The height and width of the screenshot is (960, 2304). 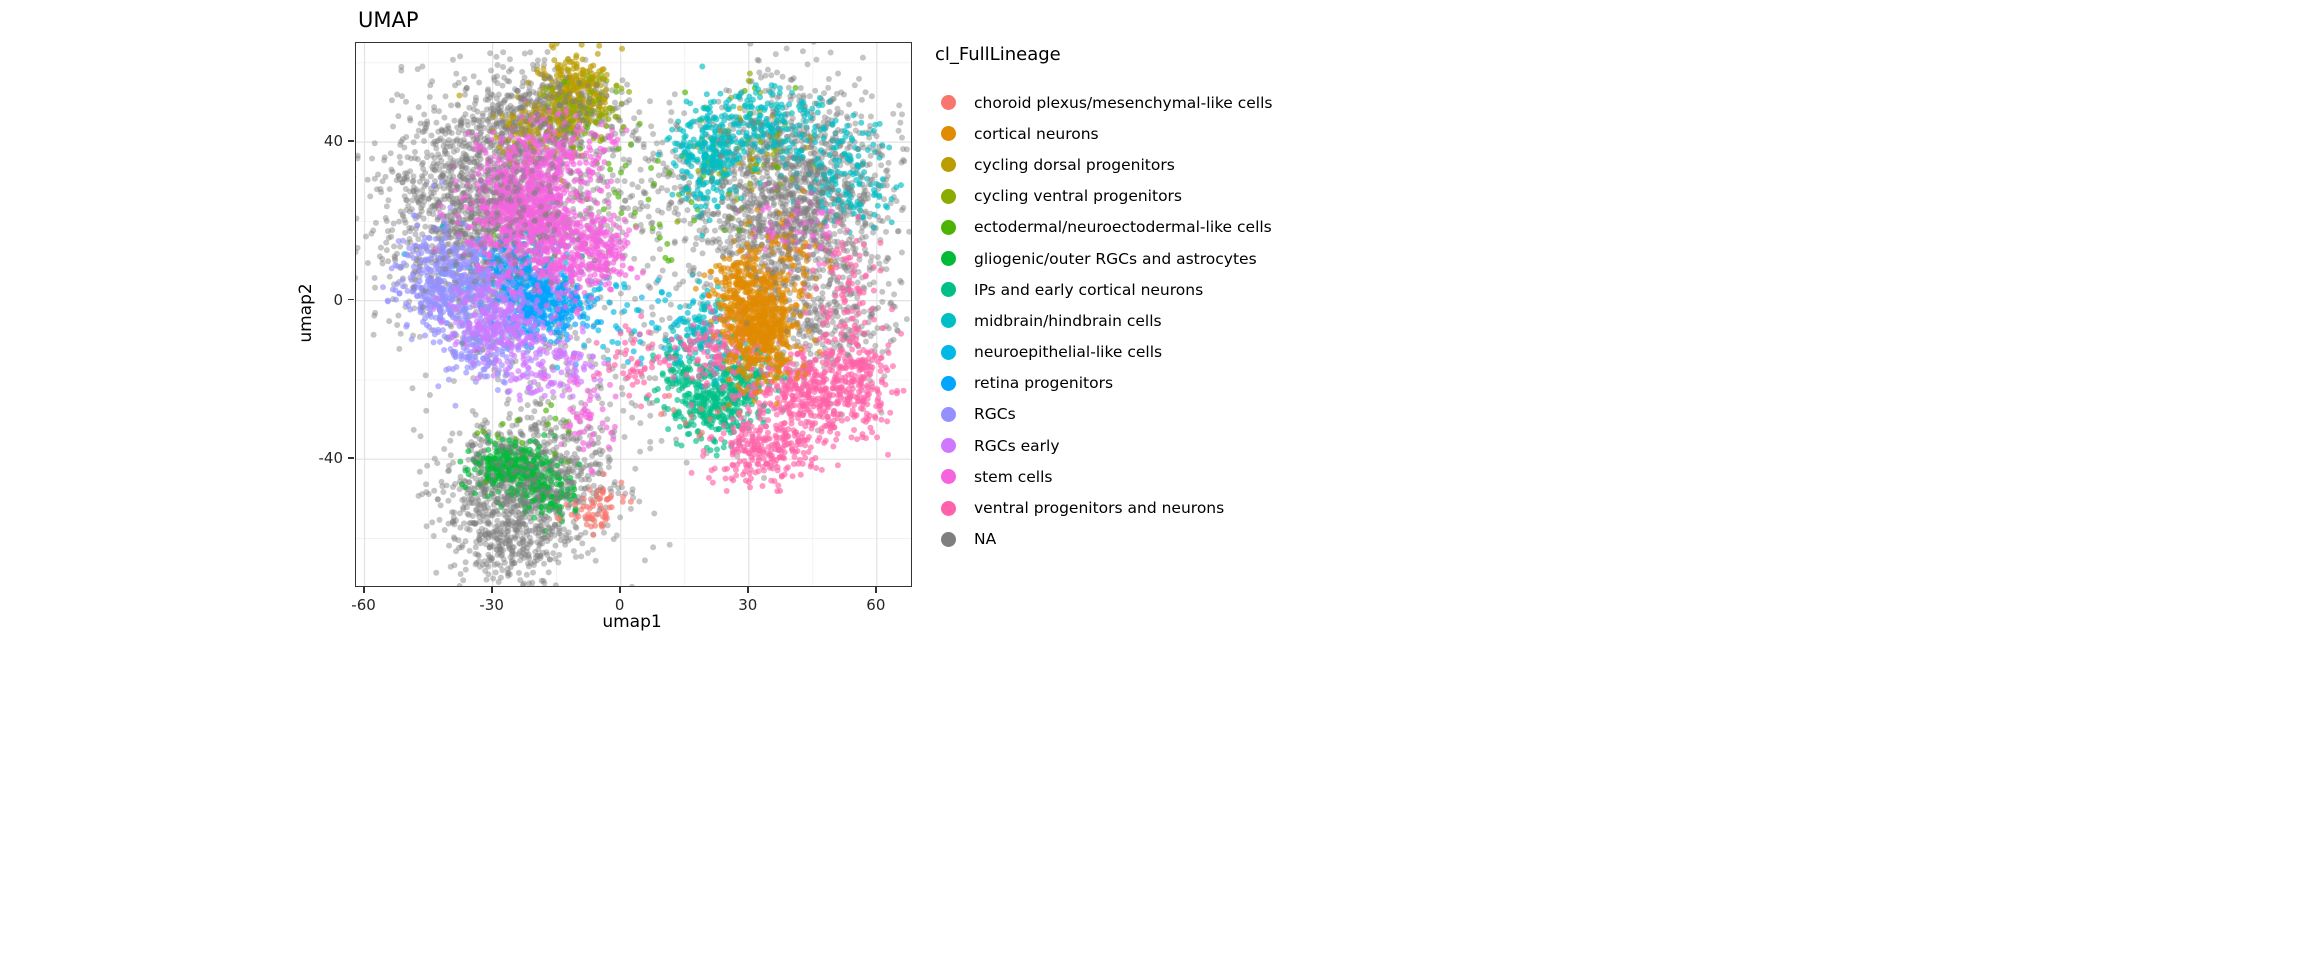 I want to click on umap-scatter-canvas, so click(x=633, y=314).